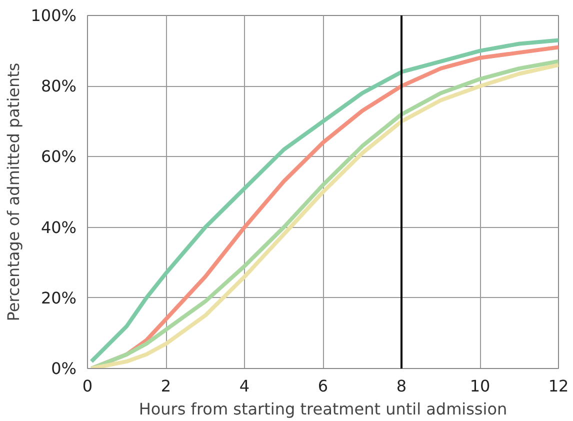  Describe the element at coordinates (87, 386) in the screenshot. I see `x-tick-label: 0` at that location.